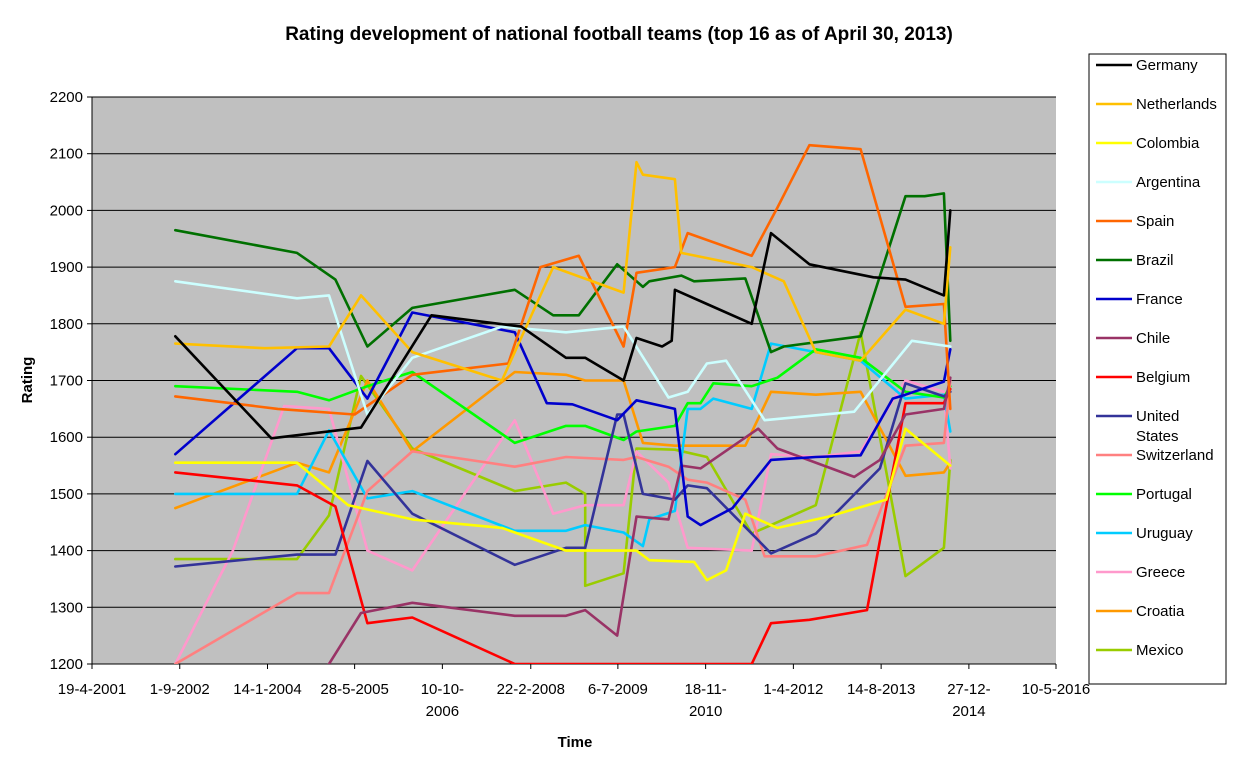  I want to click on legend-label: Colombia, so click(1168, 143).